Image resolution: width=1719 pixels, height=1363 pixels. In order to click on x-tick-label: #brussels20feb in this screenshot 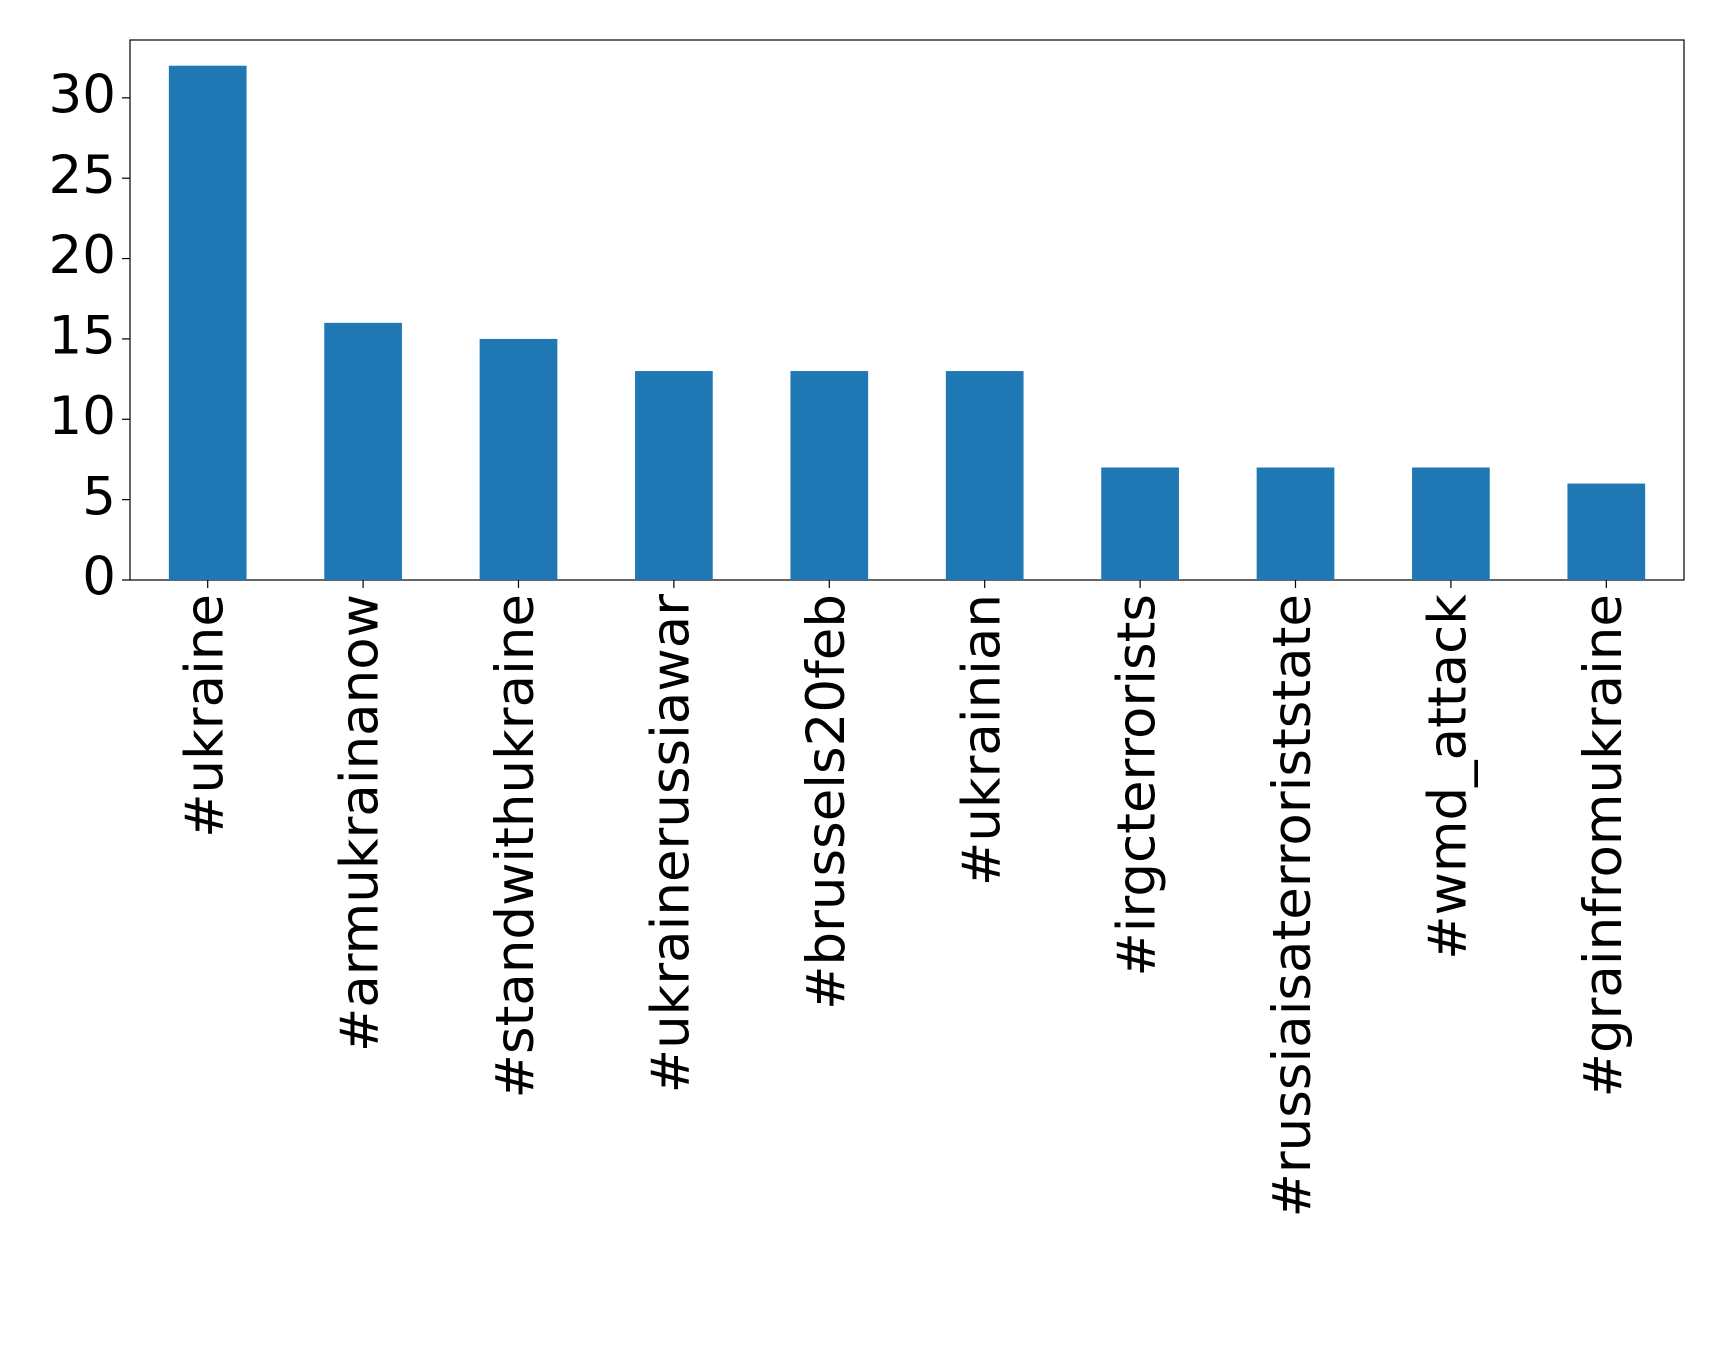, I will do `click(826, 802)`.